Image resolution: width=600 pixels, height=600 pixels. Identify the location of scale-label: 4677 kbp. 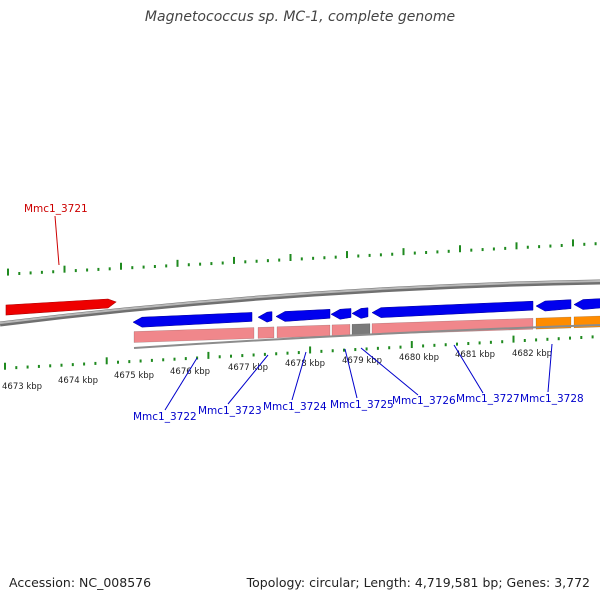
(248, 368).